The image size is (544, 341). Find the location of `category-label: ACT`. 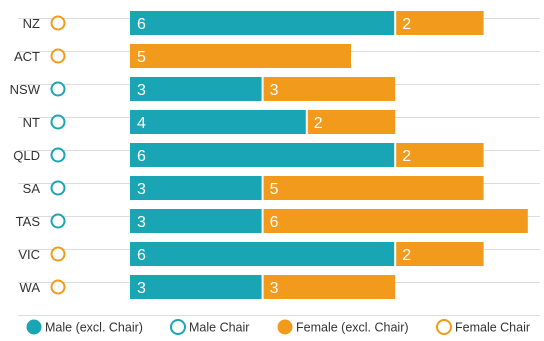

category-label: ACT is located at coordinates (27, 56).